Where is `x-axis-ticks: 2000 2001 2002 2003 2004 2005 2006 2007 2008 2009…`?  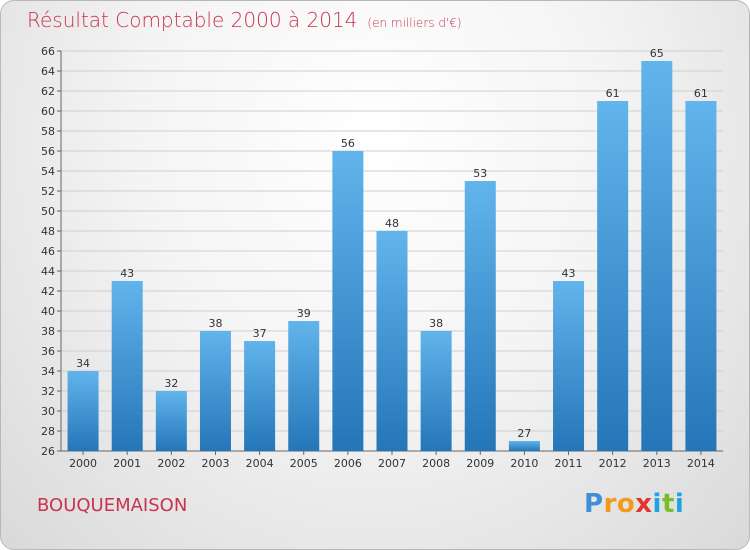 x-axis-ticks: 2000 2001 2002 2003 2004 2005 2006 2007 2008 2009… is located at coordinates (392, 460).